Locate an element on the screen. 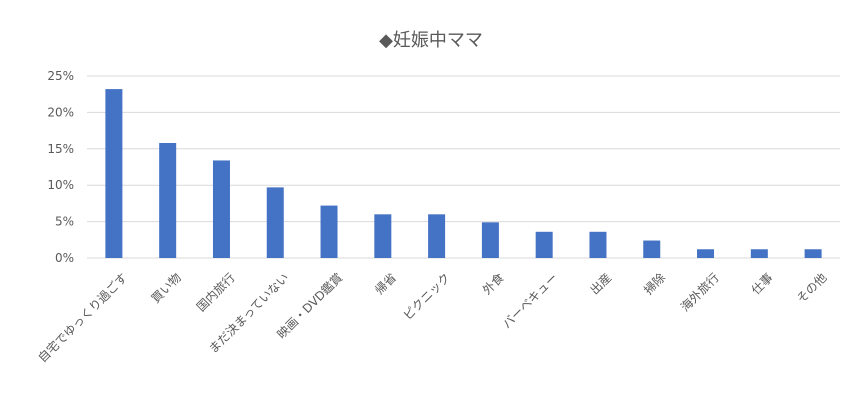 The height and width of the screenshot is (409, 862). y-tick-label: 15% is located at coordinates (60, 149).